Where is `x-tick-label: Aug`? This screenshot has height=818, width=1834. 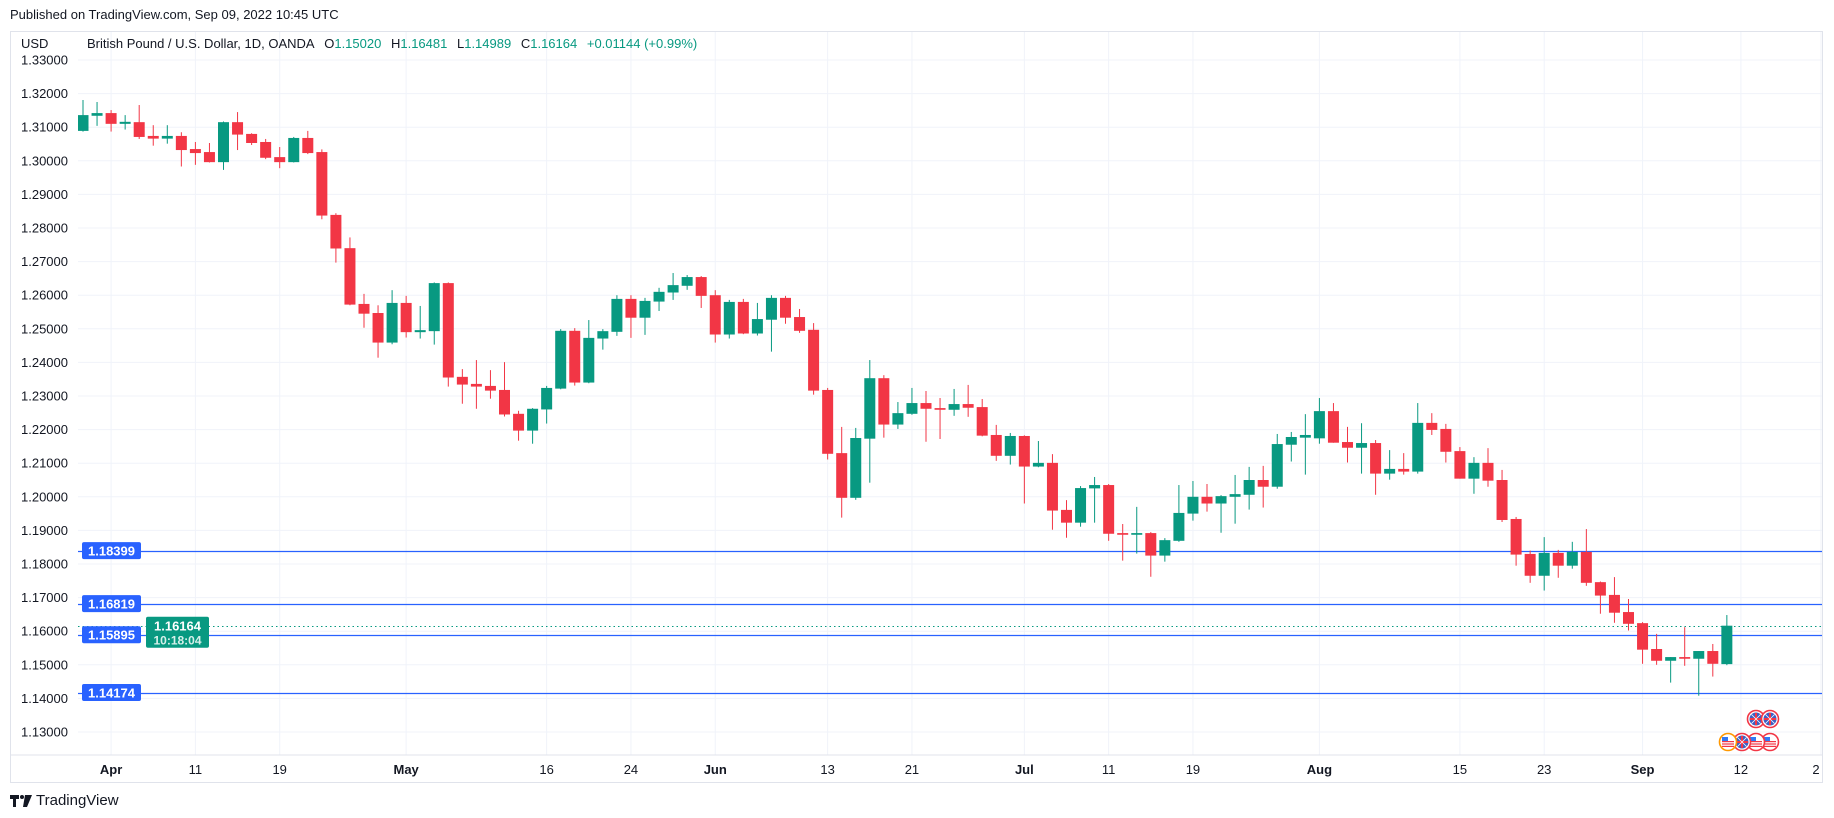 x-tick-label: Aug is located at coordinates (1319, 769).